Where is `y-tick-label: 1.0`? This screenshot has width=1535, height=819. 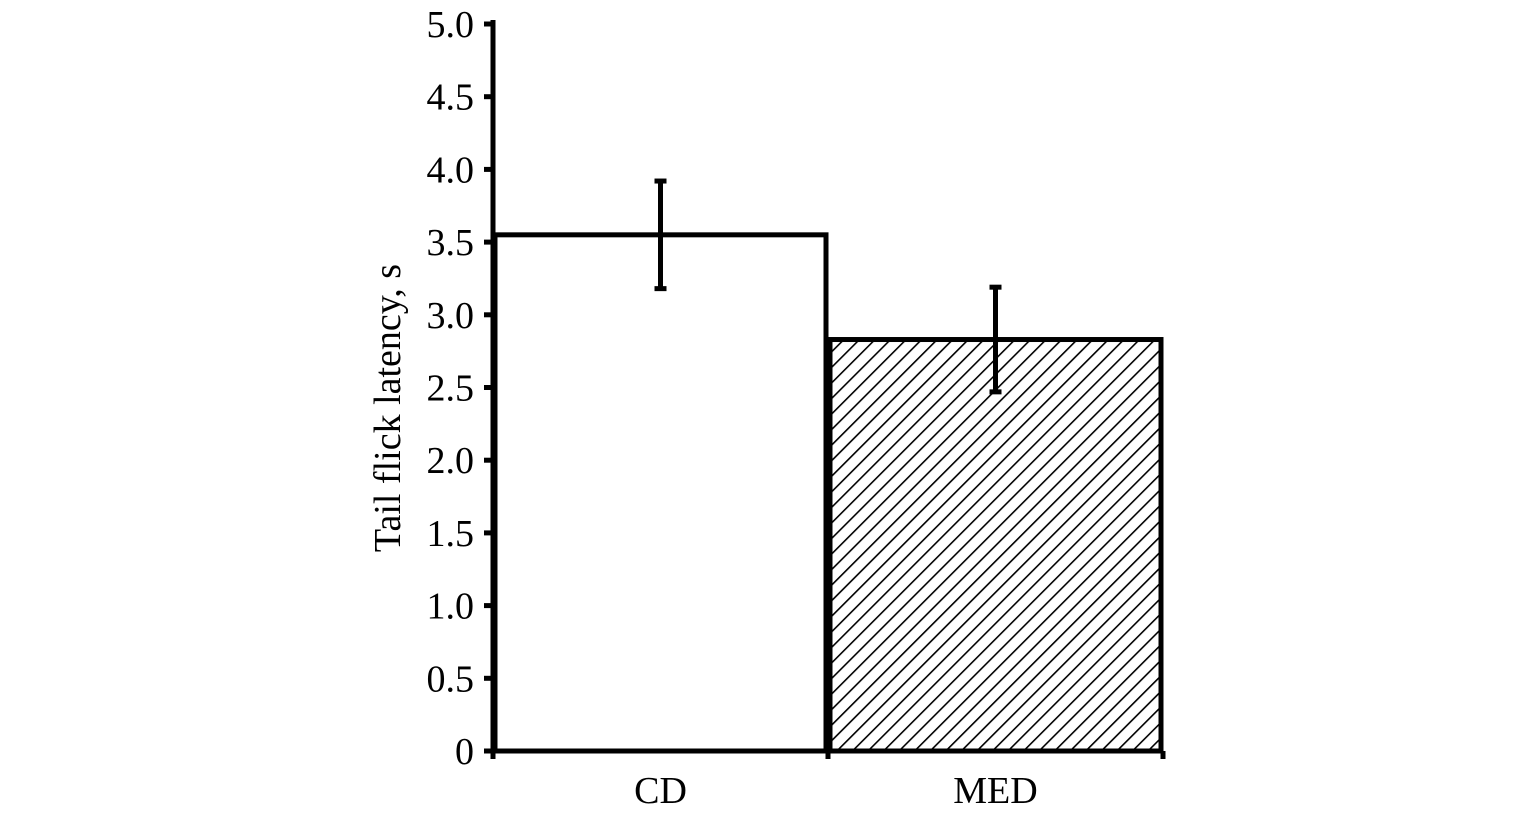
y-tick-label: 1.0 is located at coordinates (451, 607).